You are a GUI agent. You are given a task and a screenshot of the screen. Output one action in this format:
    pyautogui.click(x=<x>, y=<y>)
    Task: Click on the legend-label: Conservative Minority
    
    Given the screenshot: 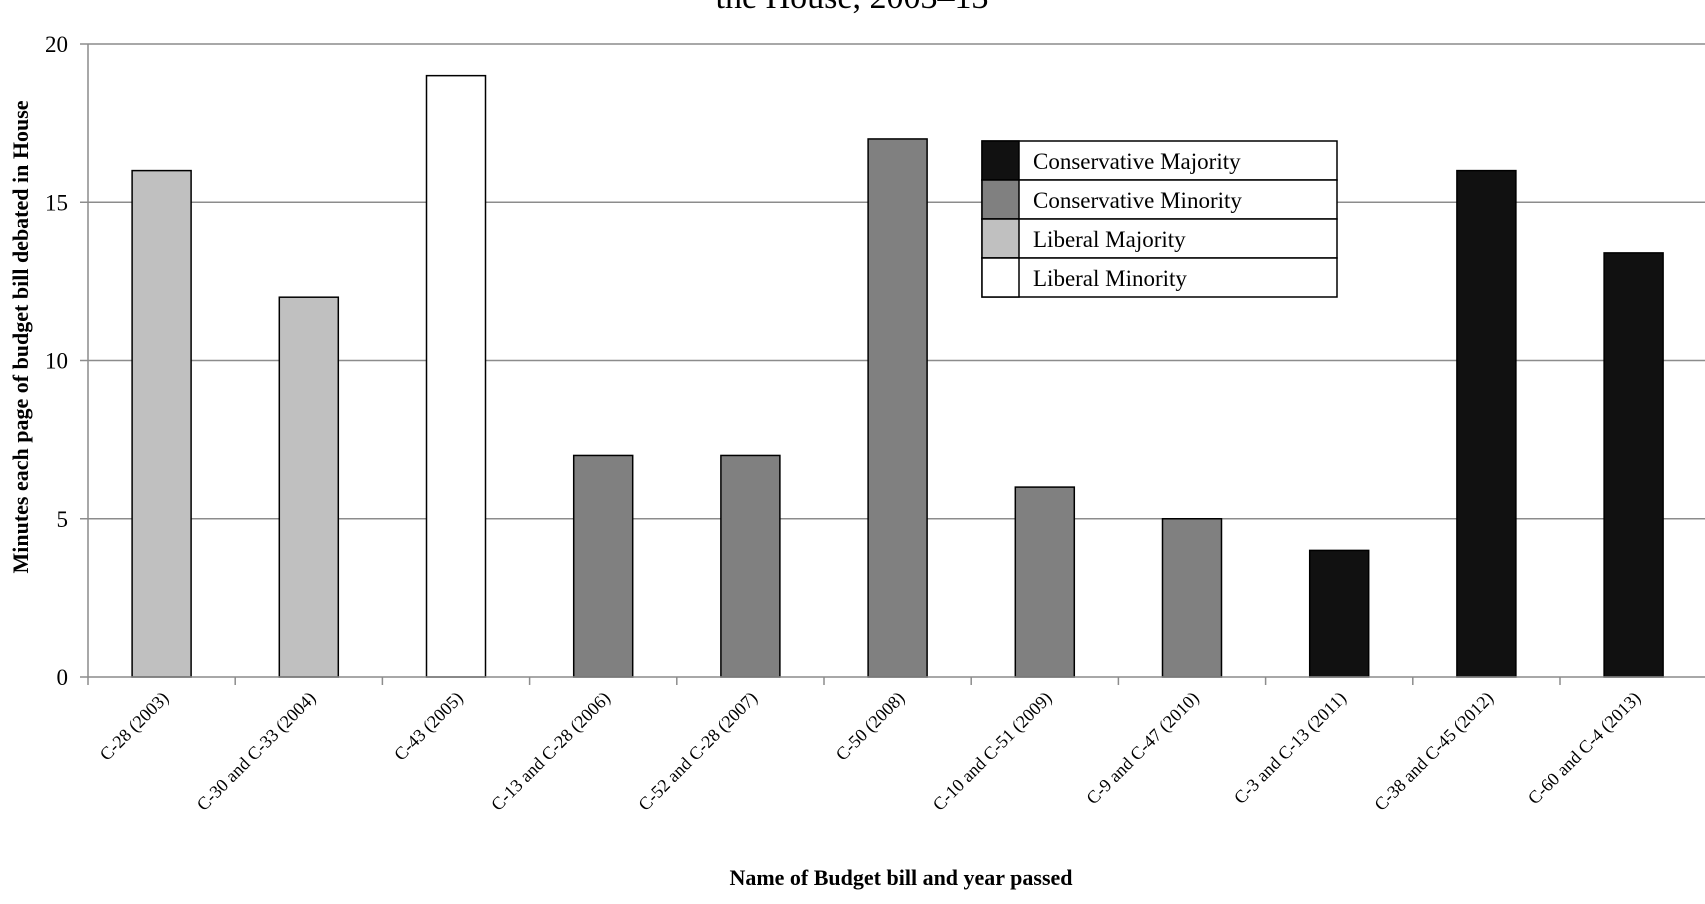 What is the action you would take?
    pyautogui.click(x=1137, y=200)
    